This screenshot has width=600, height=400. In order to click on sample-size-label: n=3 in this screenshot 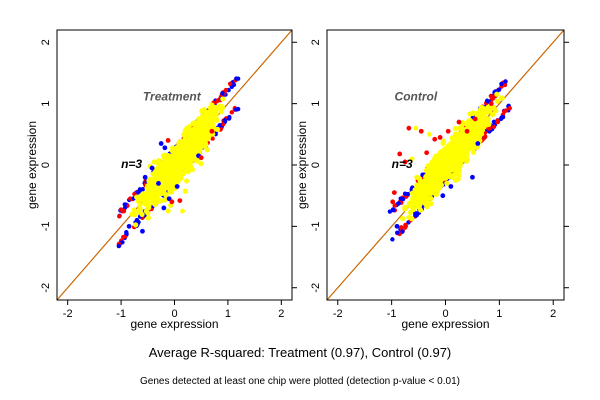, I will do `click(402, 164)`.